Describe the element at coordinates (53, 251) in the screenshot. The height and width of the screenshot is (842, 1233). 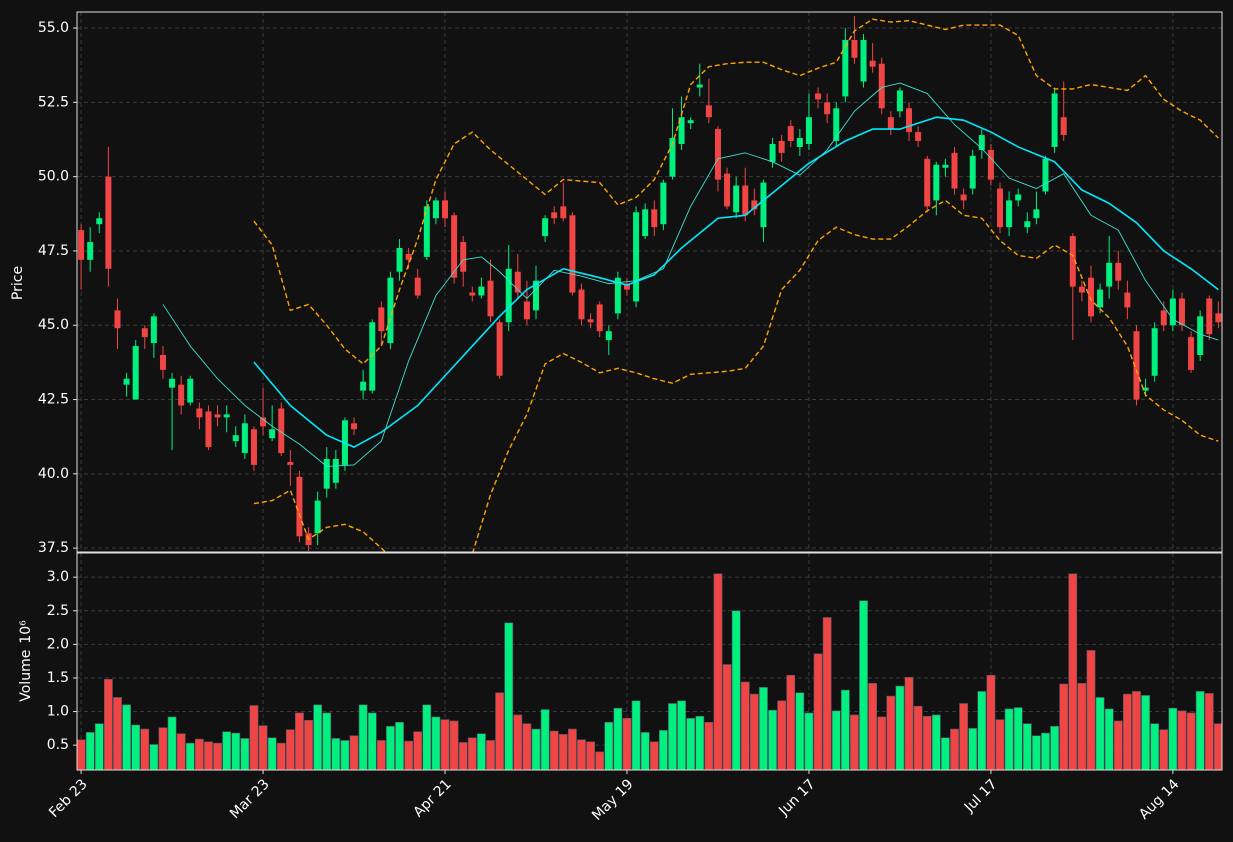
I see `y-tick-label: 47.5` at that location.